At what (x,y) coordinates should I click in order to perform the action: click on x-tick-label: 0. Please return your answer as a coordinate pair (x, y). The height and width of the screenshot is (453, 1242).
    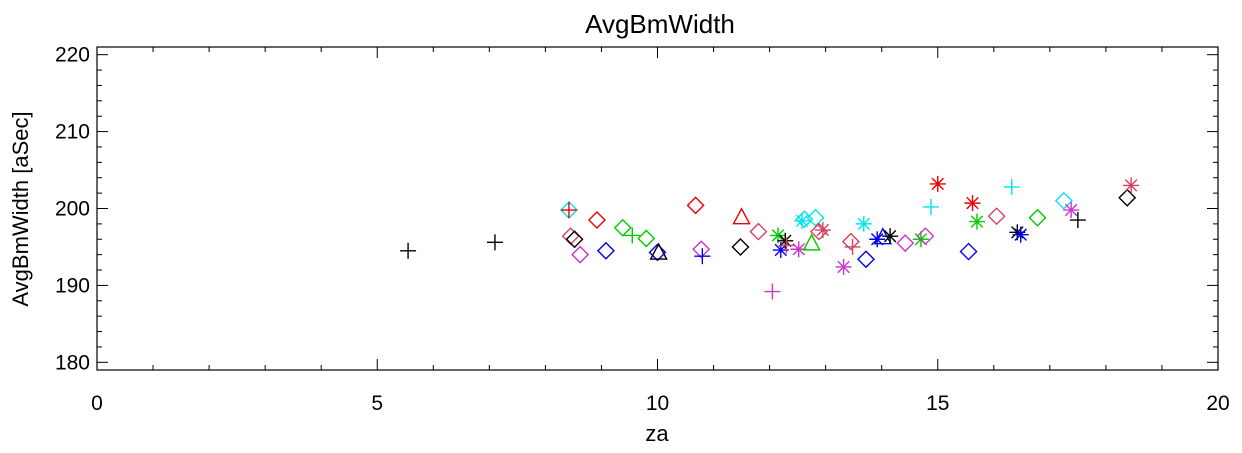
    Looking at the image, I should click on (97, 403).